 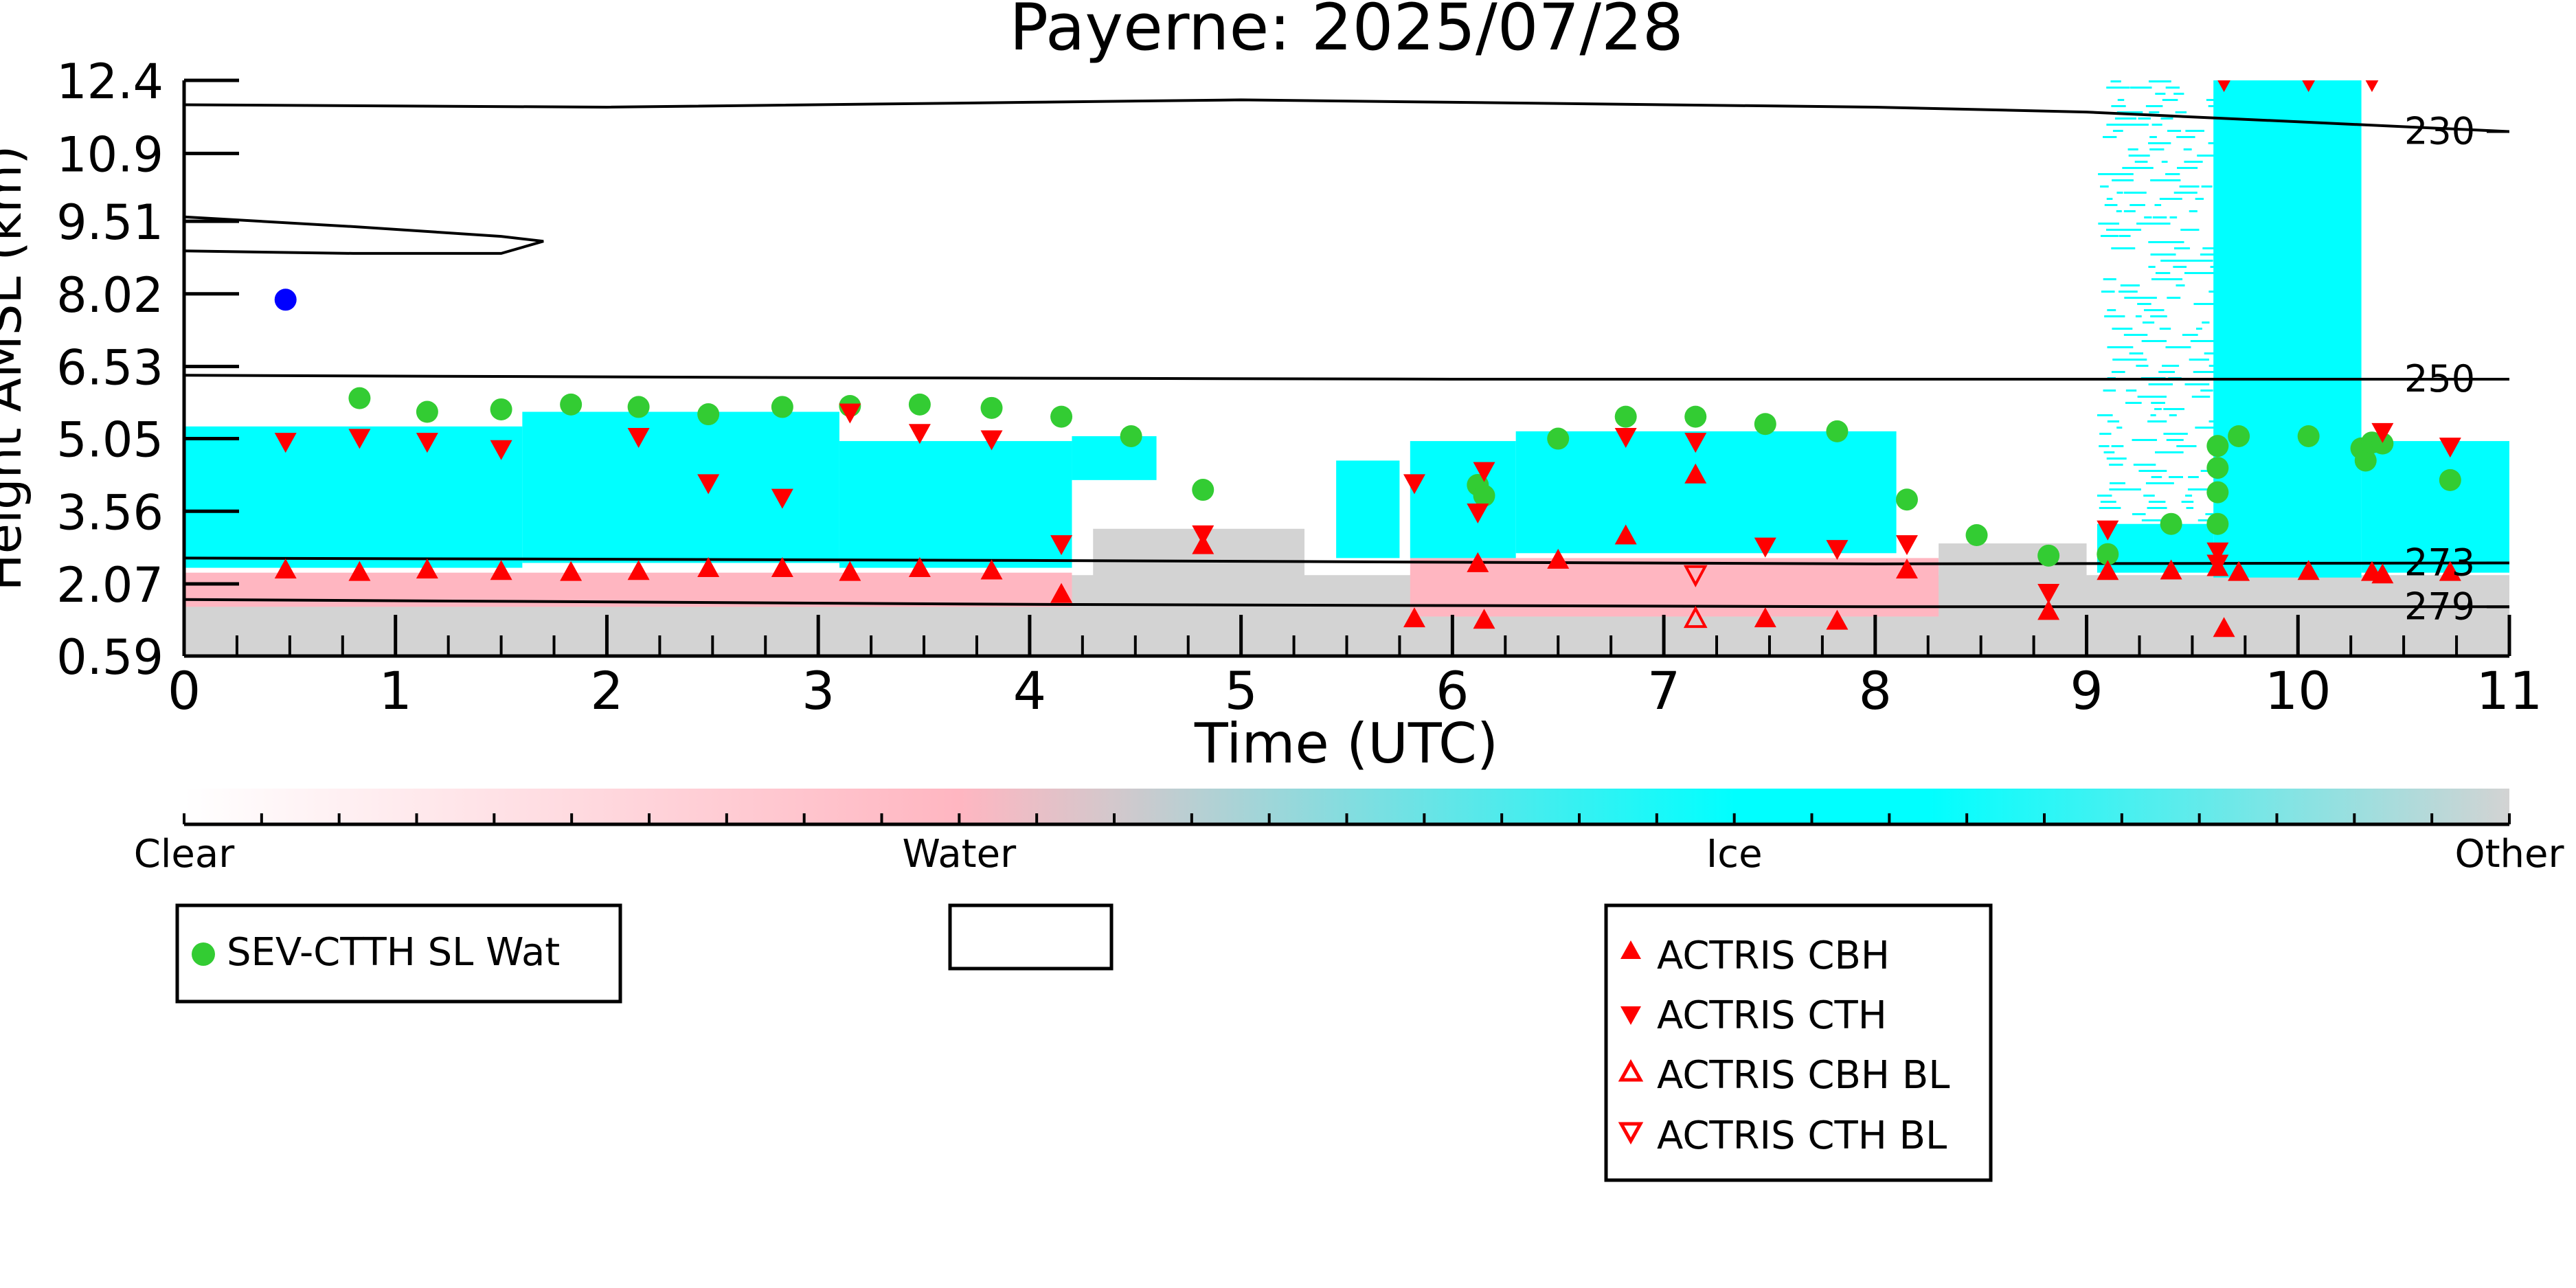 What do you see at coordinates (2439, 606) in the screenshot?
I see `isotherm-label: 279` at bounding box center [2439, 606].